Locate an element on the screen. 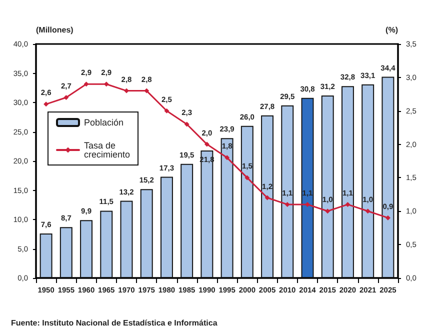 The width and height of the screenshot is (436, 336). legend-label: Población is located at coordinates (104, 123).